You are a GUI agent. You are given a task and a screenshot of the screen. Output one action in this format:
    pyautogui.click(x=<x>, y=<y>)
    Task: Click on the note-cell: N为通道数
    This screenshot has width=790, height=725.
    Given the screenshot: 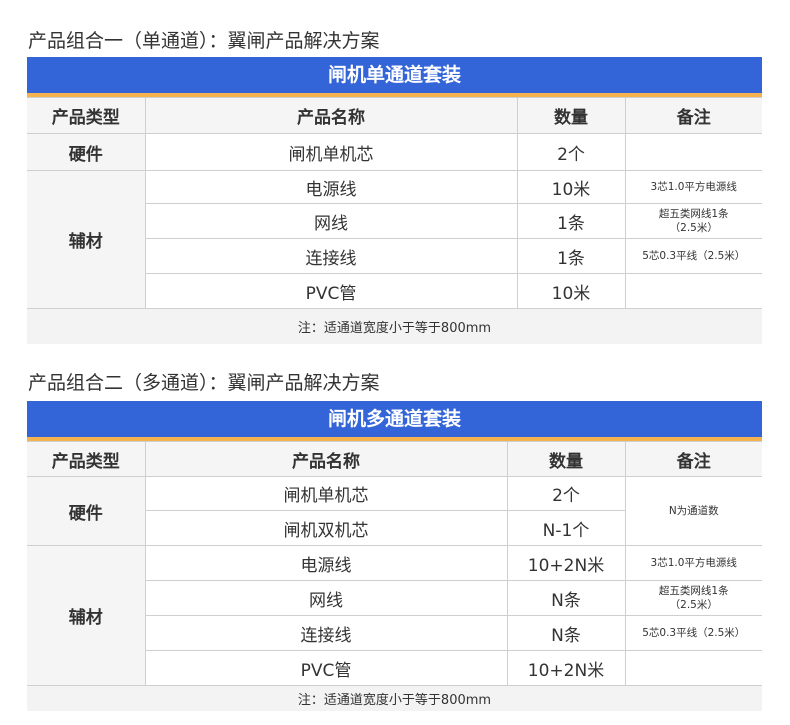 What is the action you would take?
    pyautogui.click(x=693, y=511)
    